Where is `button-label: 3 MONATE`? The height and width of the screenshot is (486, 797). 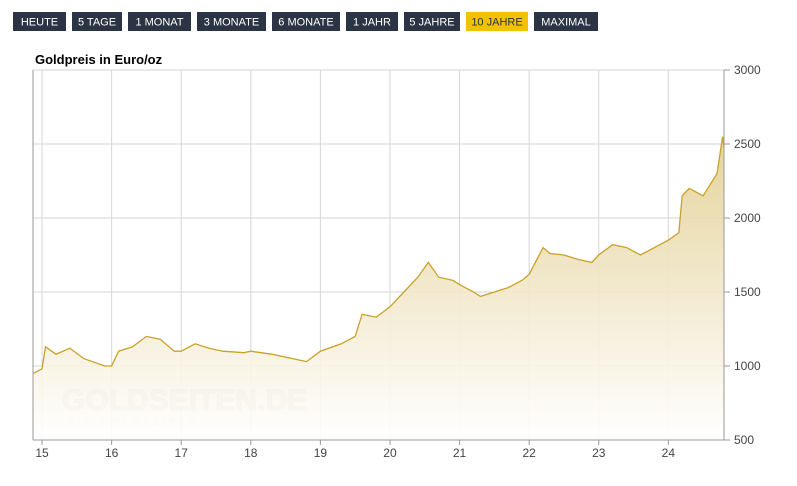 button-label: 3 MONATE is located at coordinates (231, 23).